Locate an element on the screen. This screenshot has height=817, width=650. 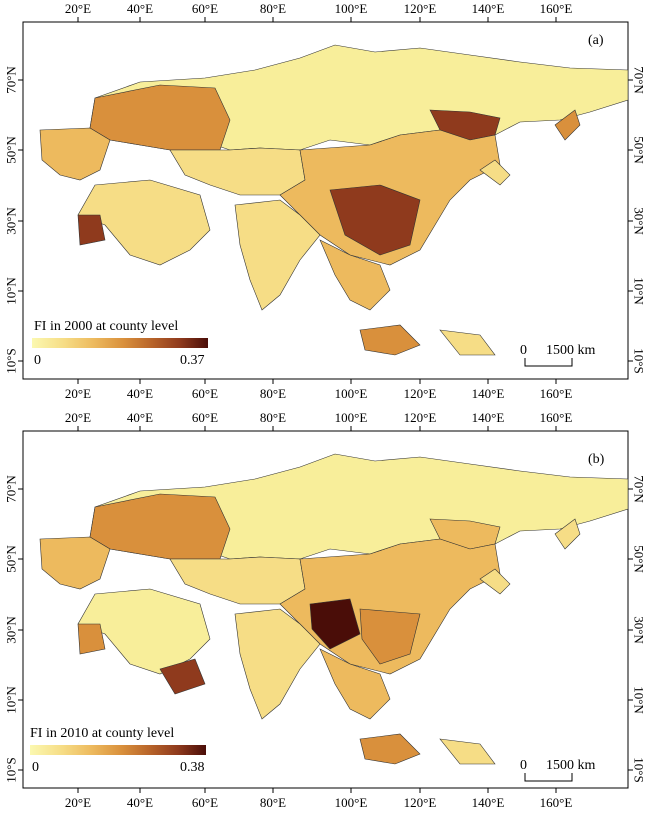
region-japan-b is located at coordinates (495, 581).